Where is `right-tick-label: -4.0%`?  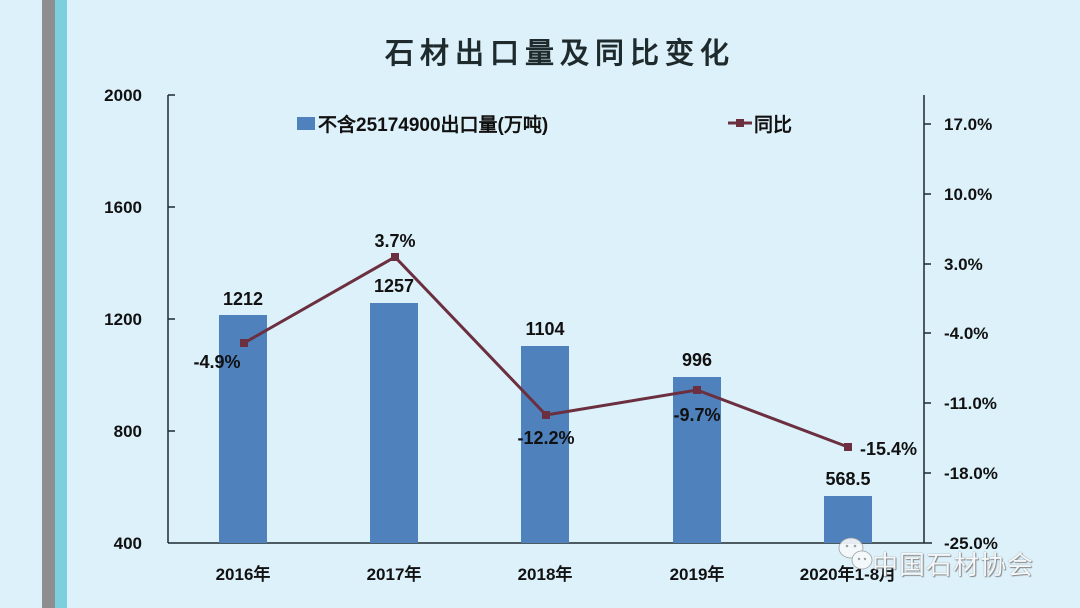
right-tick-label: -4.0% is located at coordinates (966, 333).